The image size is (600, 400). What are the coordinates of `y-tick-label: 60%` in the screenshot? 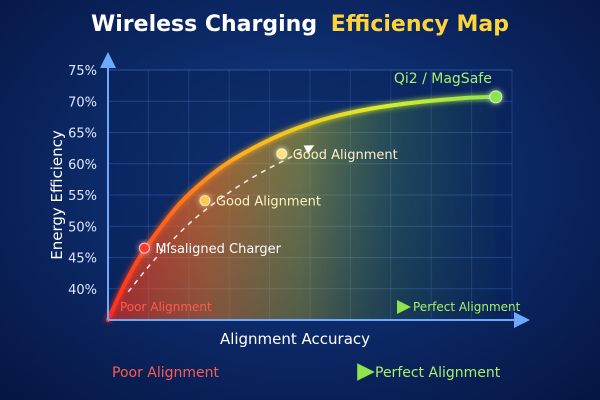 It's located at (82, 165).